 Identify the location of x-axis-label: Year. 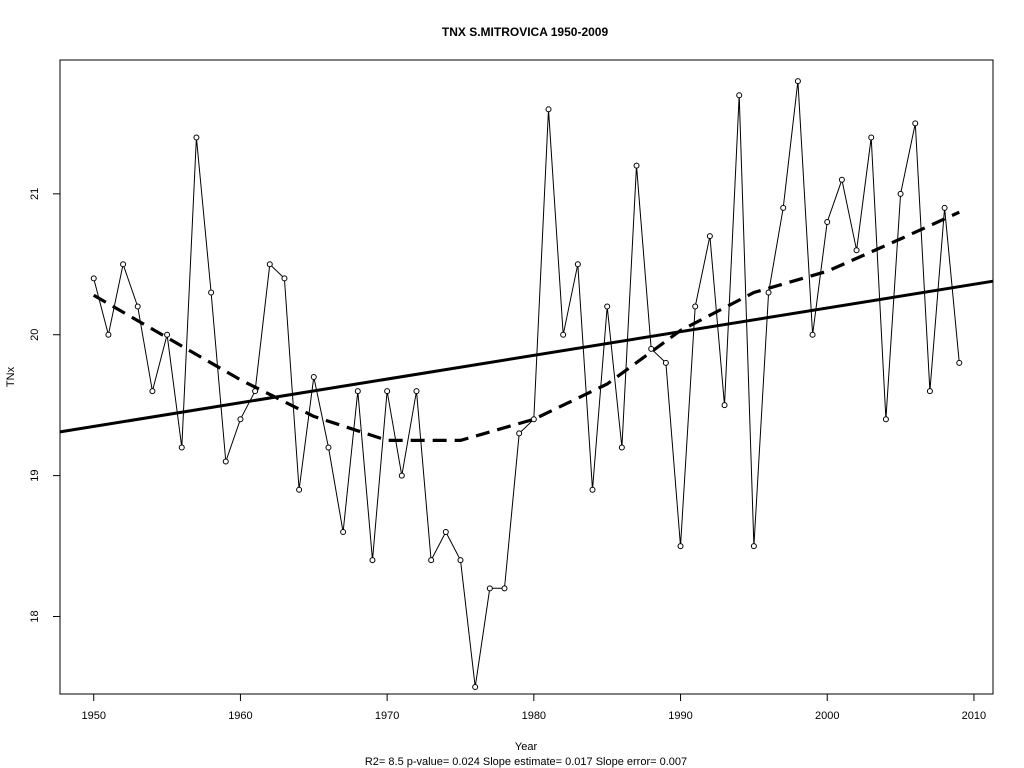
(526, 747).